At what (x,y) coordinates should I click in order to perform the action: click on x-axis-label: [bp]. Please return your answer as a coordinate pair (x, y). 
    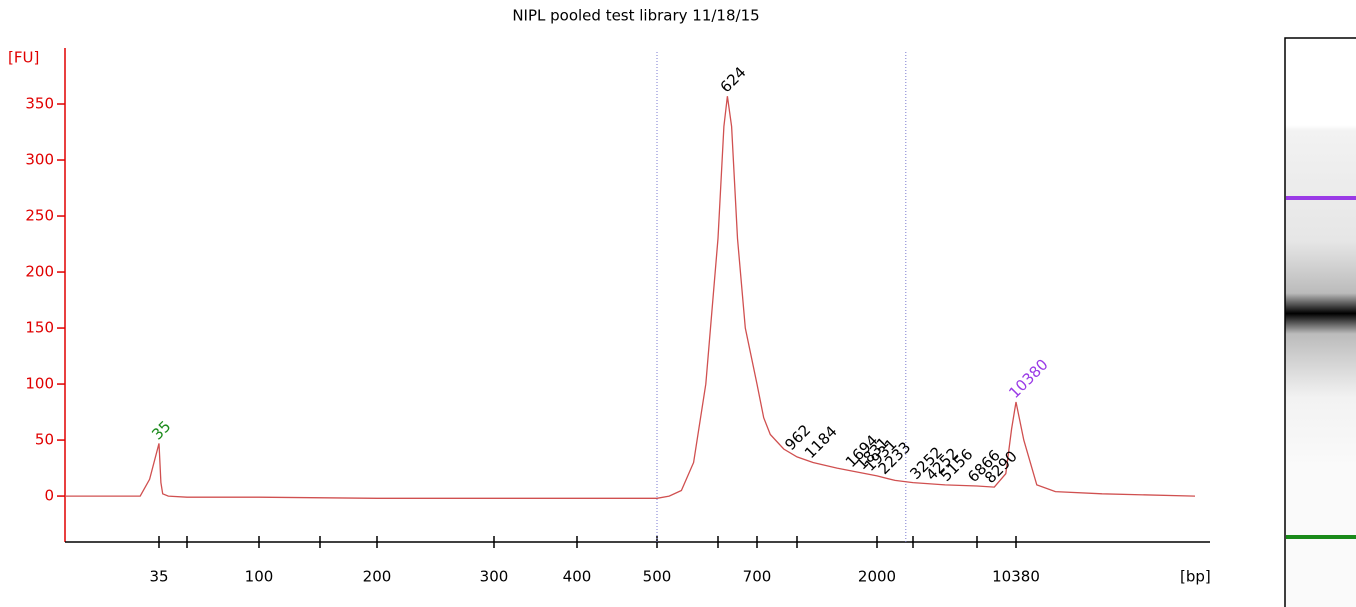
    Looking at the image, I should click on (1195, 577).